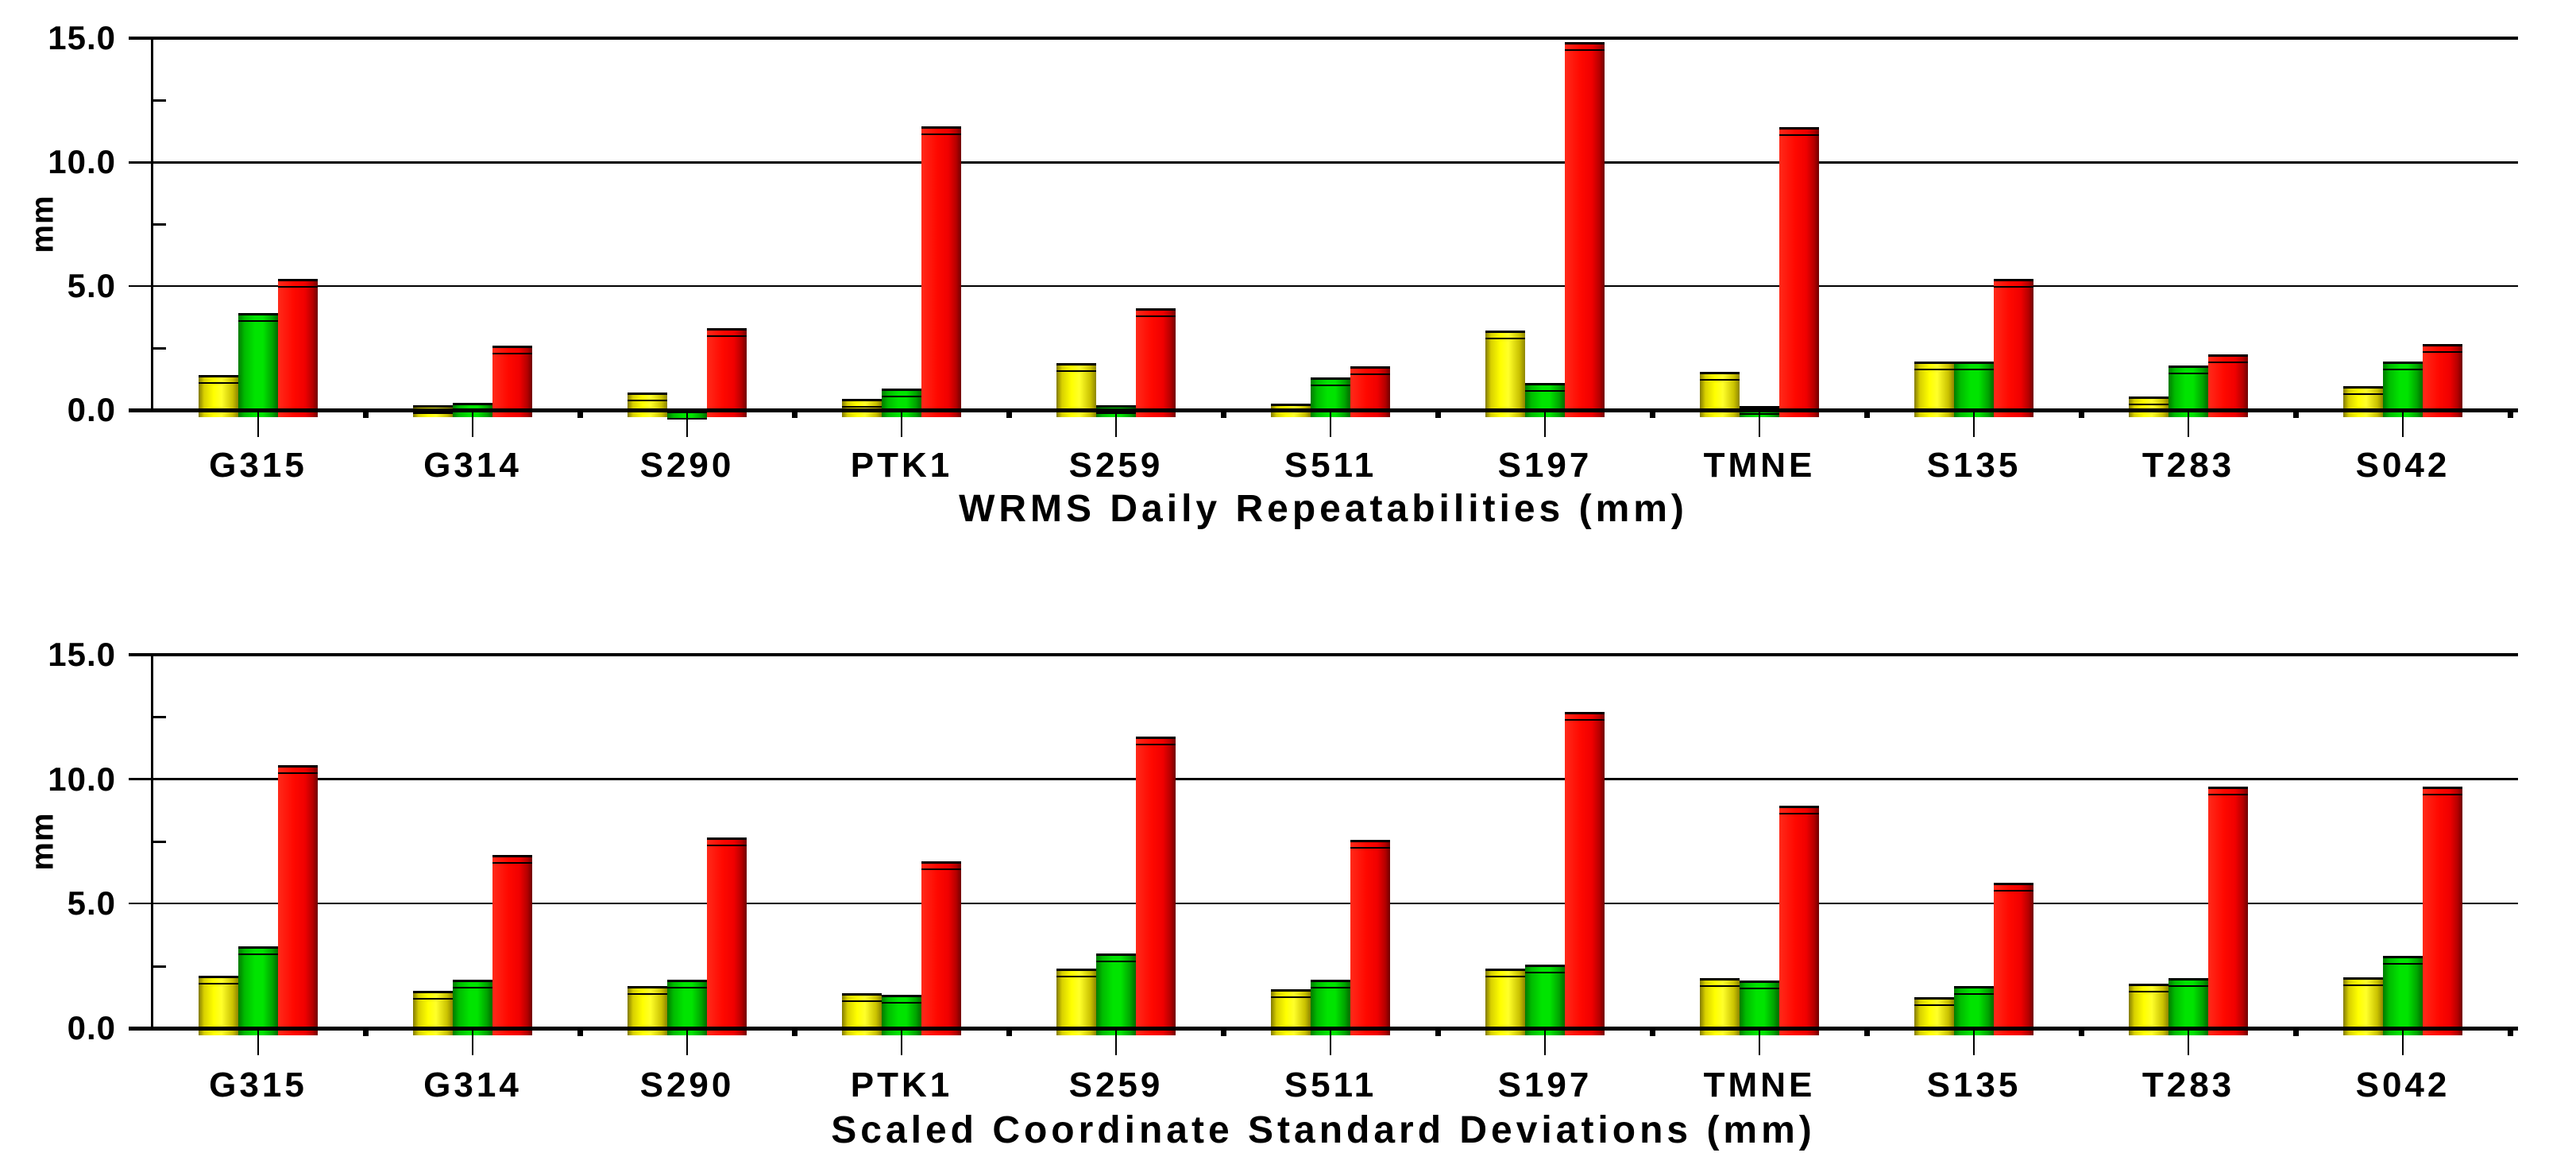  Describe the element at coordinates (727, 372) in the screenshot. I see `bar-red-S290` at that location.